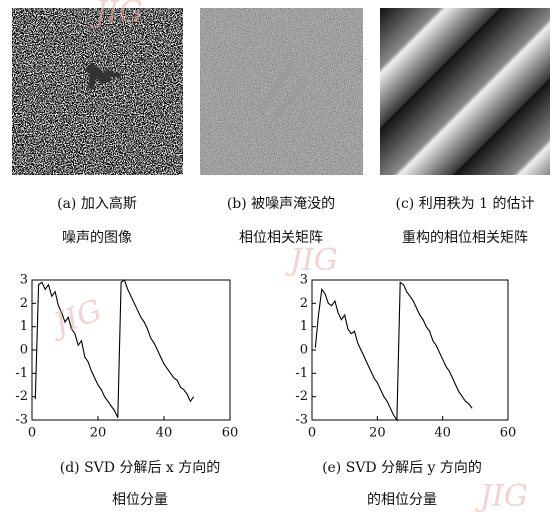 This screenshot has height=512, width=560. Describe the element at coordinates (281, 204) in the screenshot. I see `figure-caption: (b) 被噪声淹没的` at that location.